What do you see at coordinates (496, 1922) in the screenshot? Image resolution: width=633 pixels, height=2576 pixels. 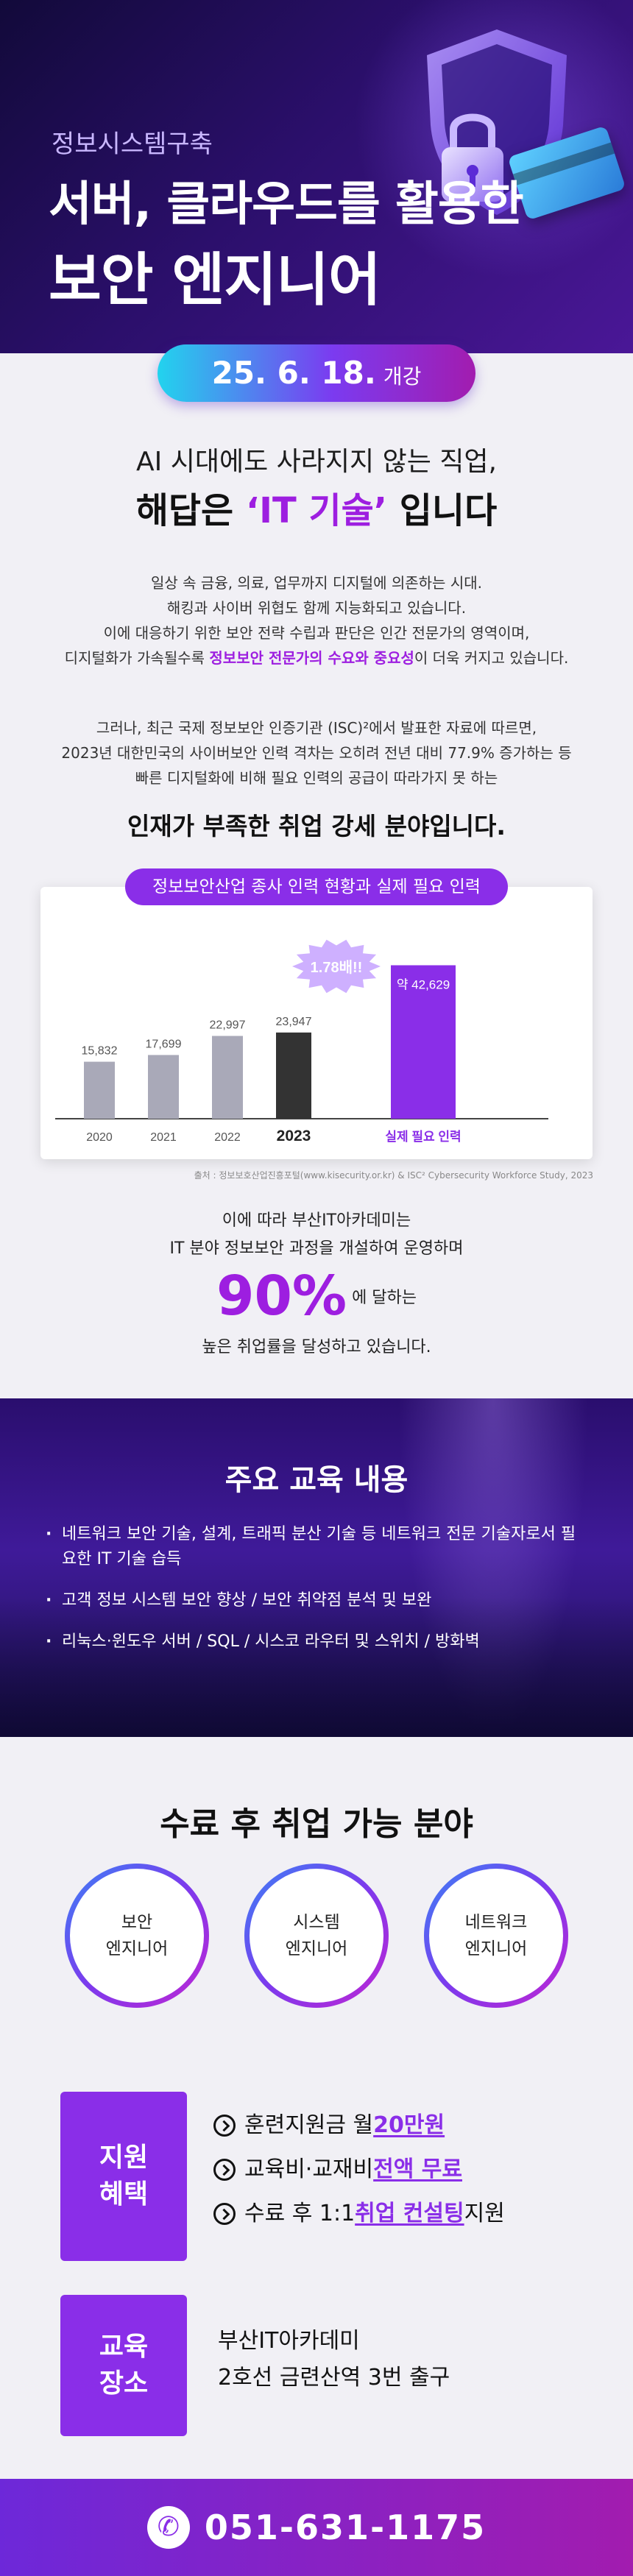 I see `job-line1: 네트워크` at bounding box center [496, 1922].